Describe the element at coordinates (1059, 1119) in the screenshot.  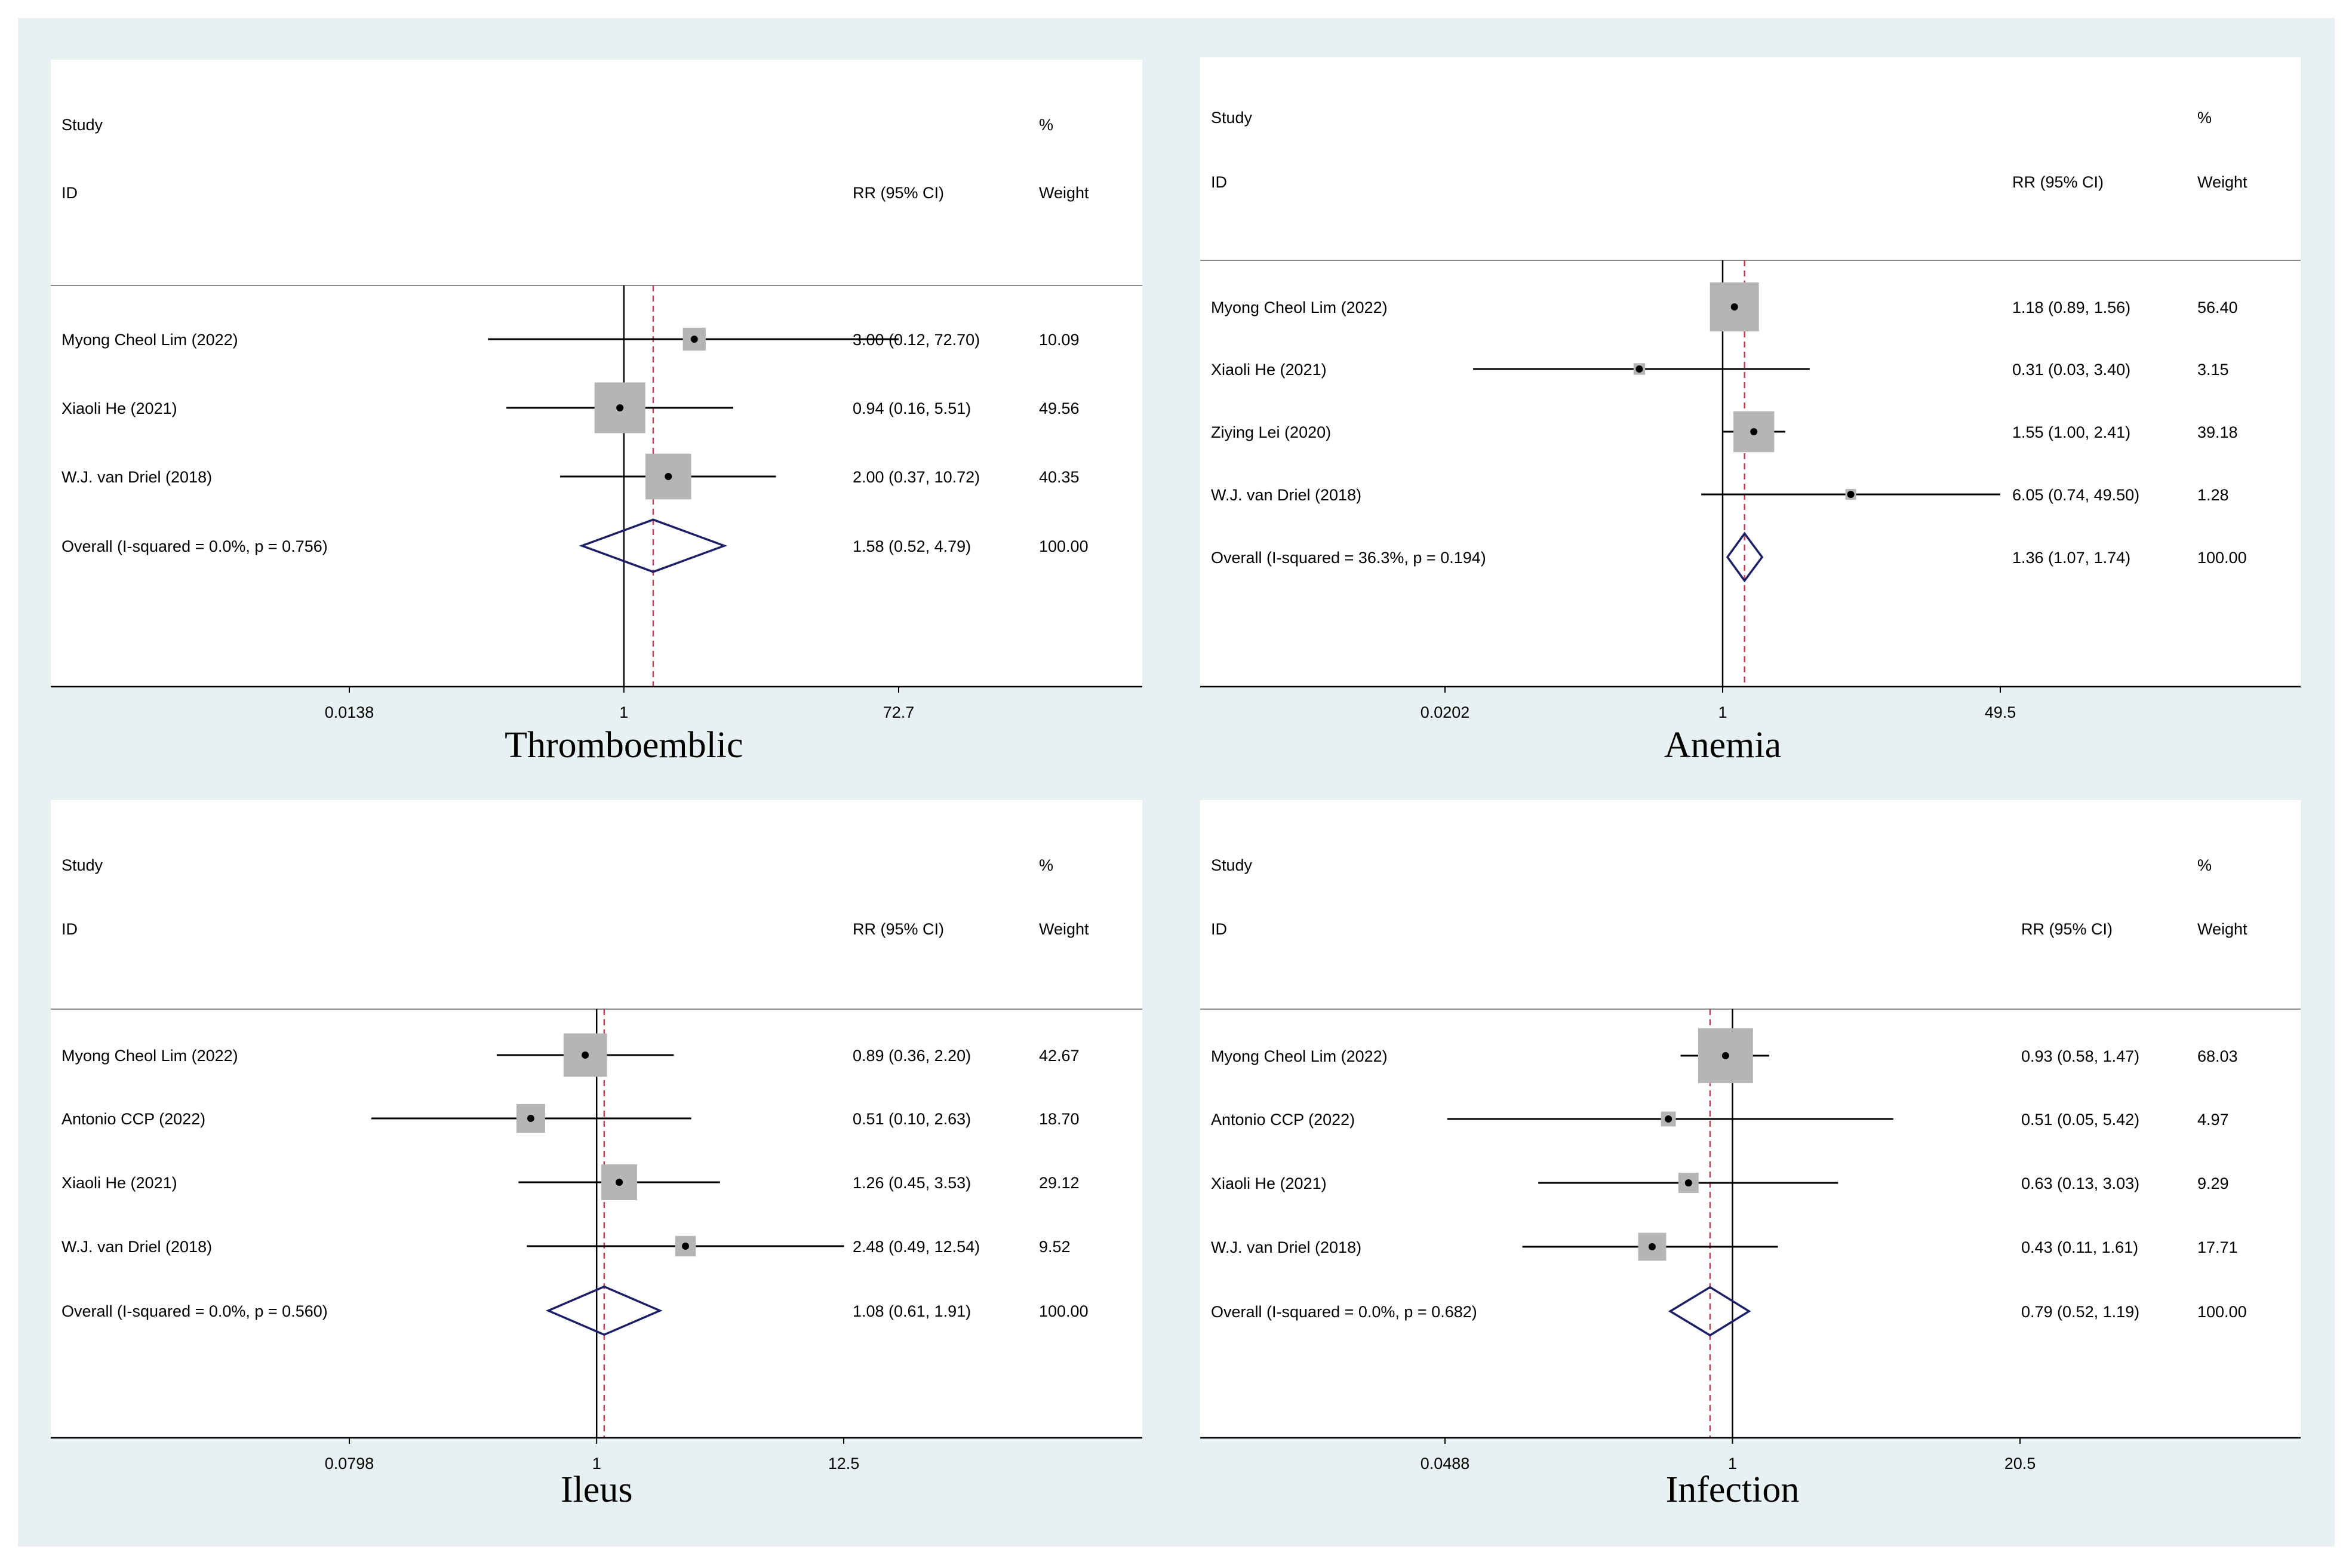
I see `weight-value: 18.70` at that location.